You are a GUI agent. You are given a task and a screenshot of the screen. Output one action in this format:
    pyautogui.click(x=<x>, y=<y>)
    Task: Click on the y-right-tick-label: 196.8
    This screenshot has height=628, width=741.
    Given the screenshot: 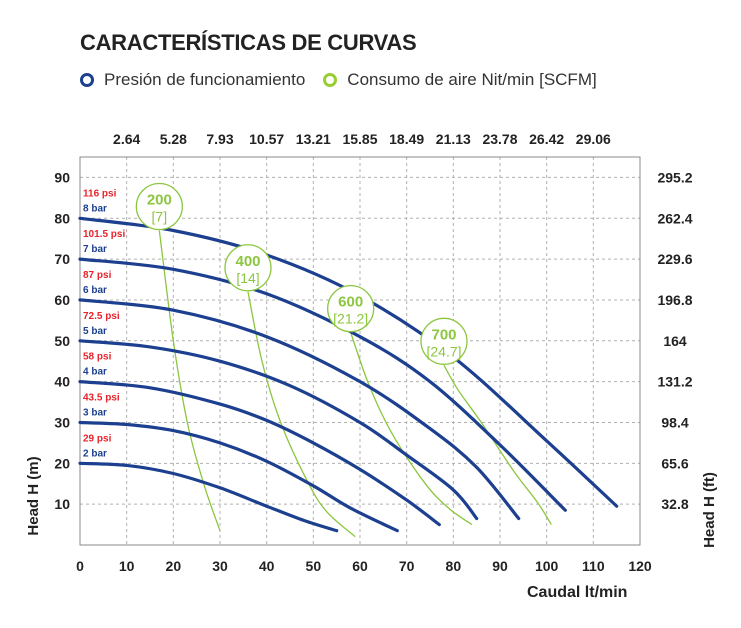 What is the action you would take?
    pyautogui.click(x=674, y=300)
    